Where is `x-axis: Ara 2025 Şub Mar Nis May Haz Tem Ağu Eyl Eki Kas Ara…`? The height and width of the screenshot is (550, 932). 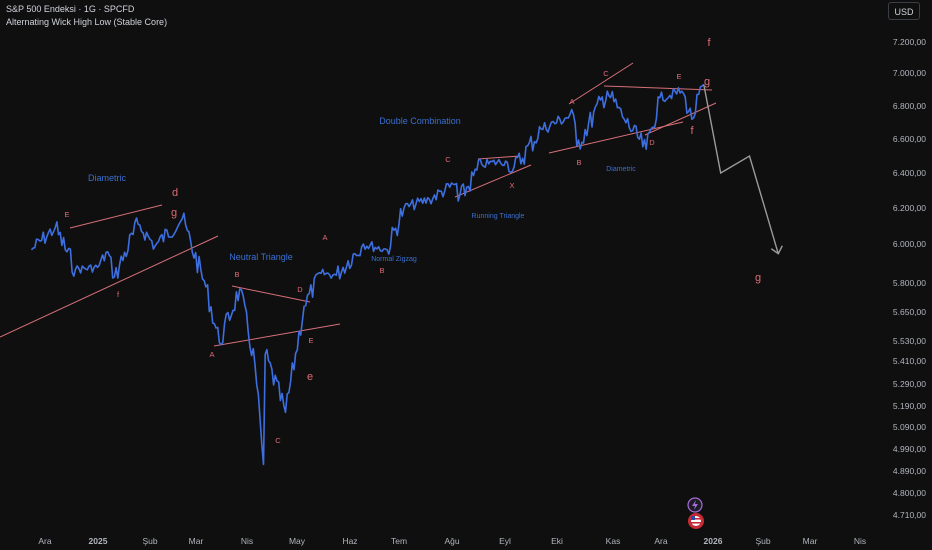 x-axis: Ara 2025 Şub Mar Nis May Haz Tem Ağu Eyl Eki Kas Ara… is located at coordinates (452, 541).